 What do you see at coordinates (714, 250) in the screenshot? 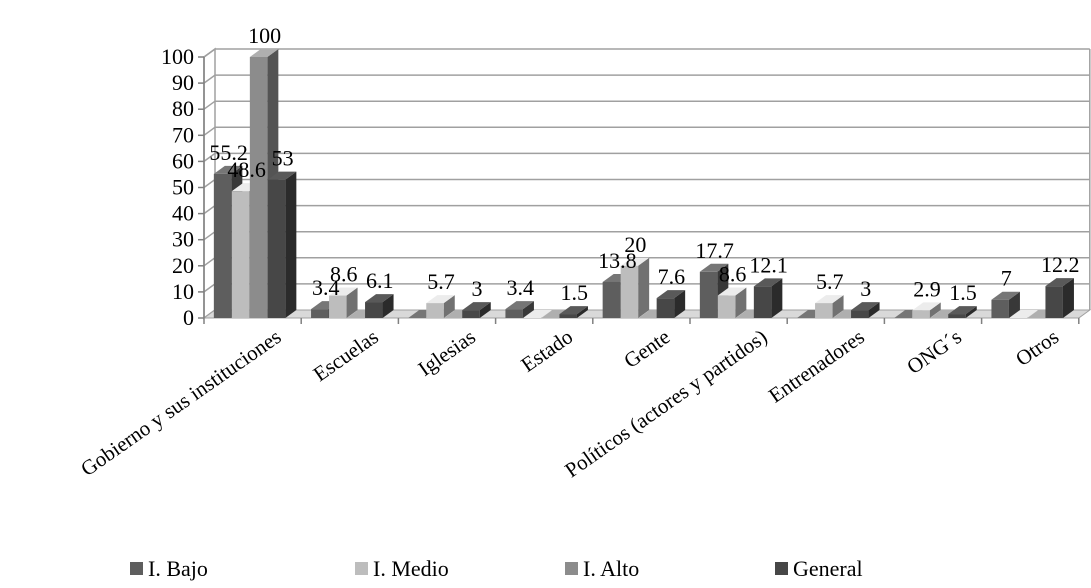
I see `data-label: 17.7` at bounding box center [714, 250].